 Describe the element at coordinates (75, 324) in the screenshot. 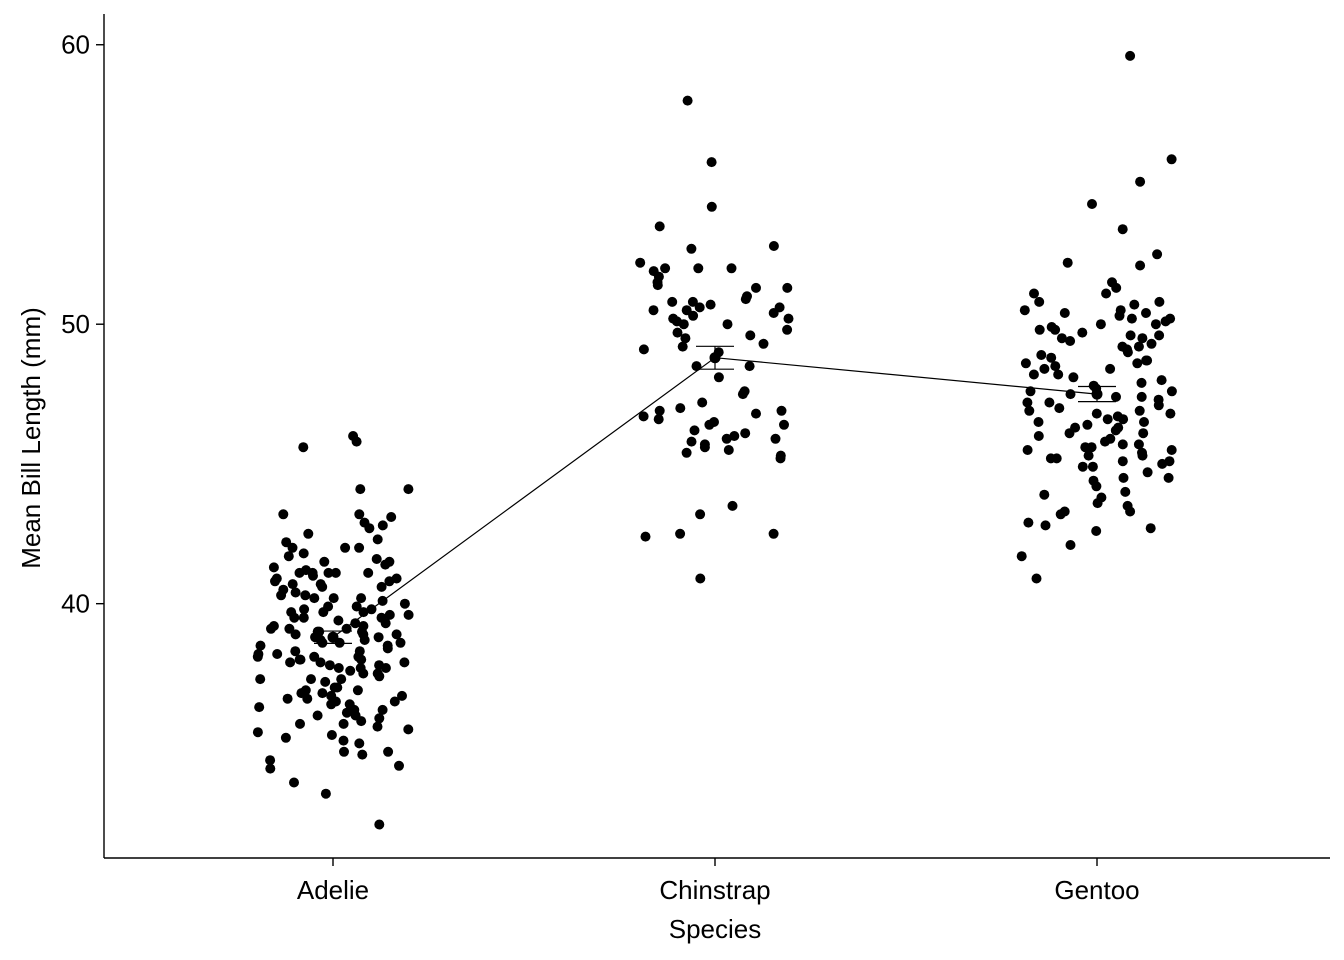

I see `y-tick-label: 50` at that location.